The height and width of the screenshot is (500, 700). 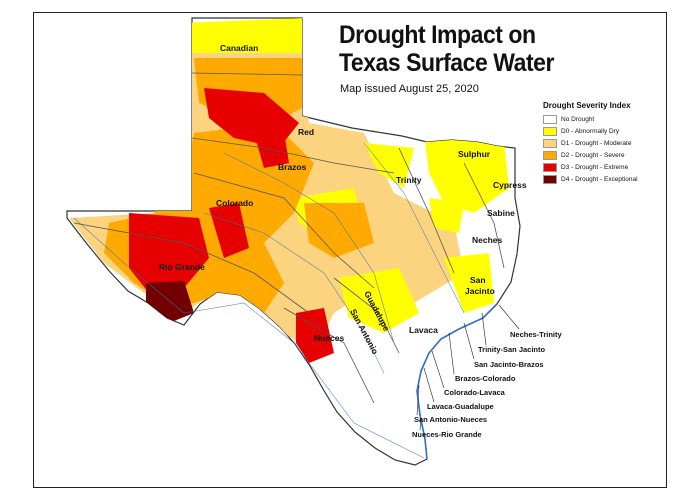 What do you see at coordinates (292, 167) in the screenshot?
I see `basin-label-brazos: Brazos` at bounding box center [292, 167].